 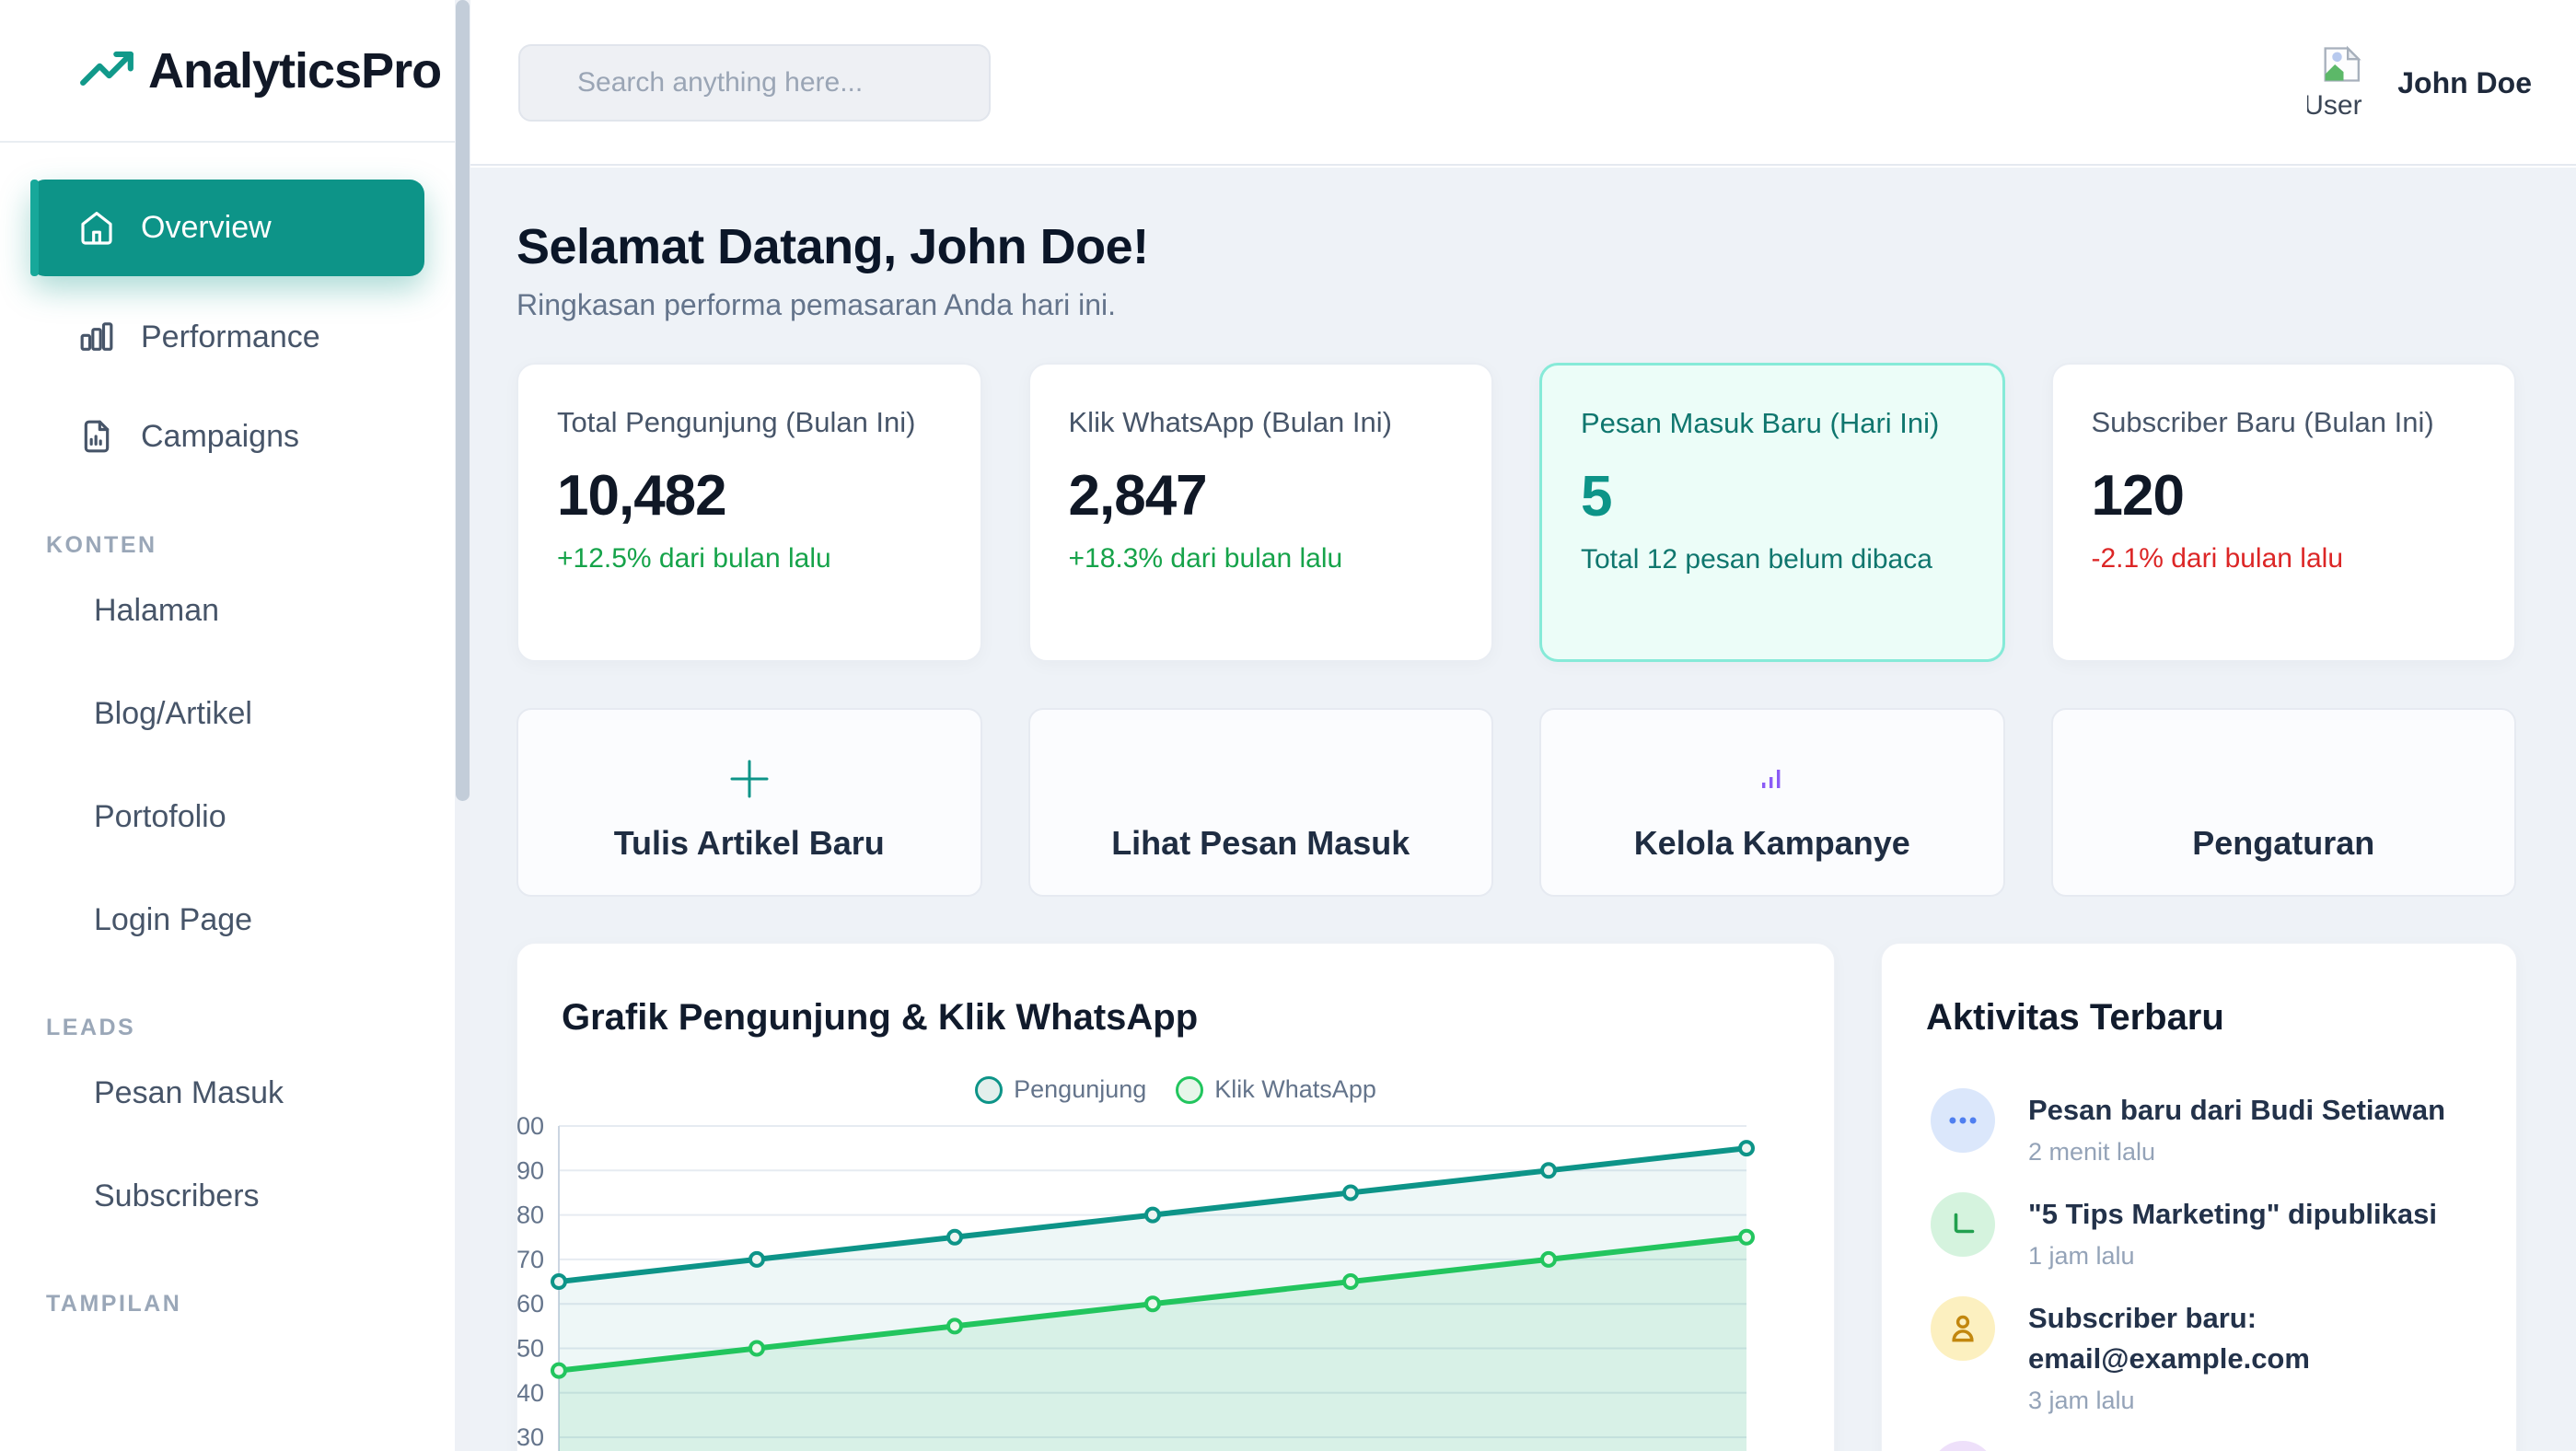 I want to click on user-menu: User John Doe, so click(x=2419, y=83).